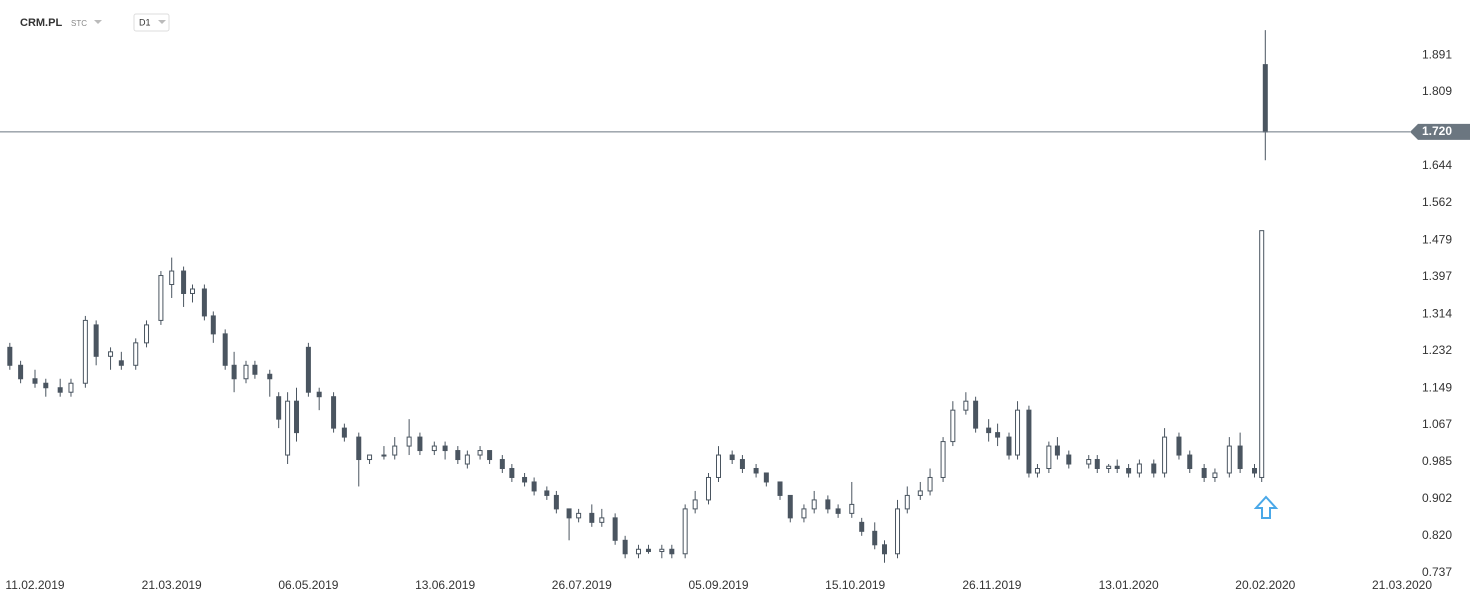  I want to click on x-tick-label: 20.02.2020, so click(1265, 585).